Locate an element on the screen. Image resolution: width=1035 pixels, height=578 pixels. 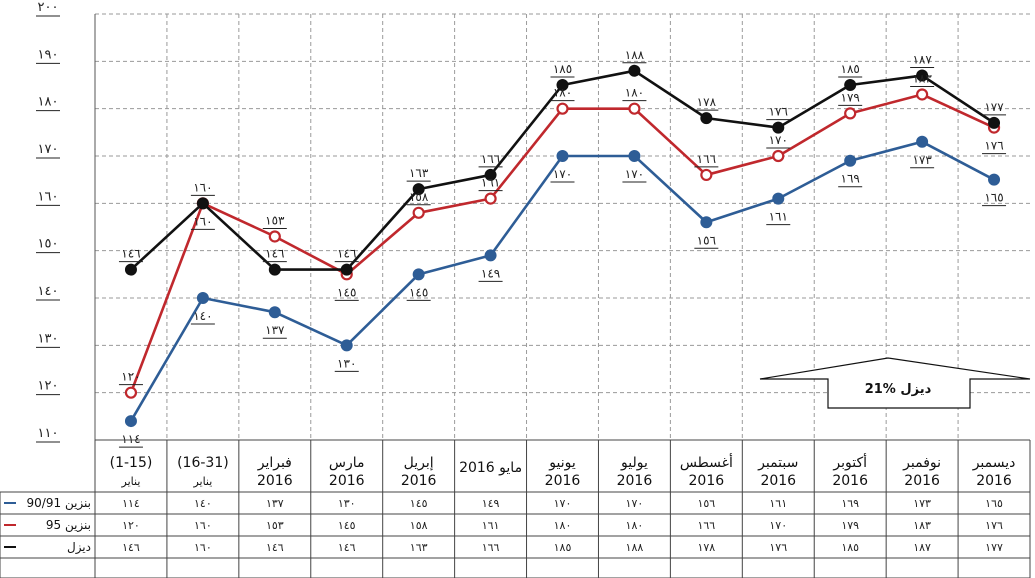
table-cell: ١٥٨ is located at coordinates (419, 525).